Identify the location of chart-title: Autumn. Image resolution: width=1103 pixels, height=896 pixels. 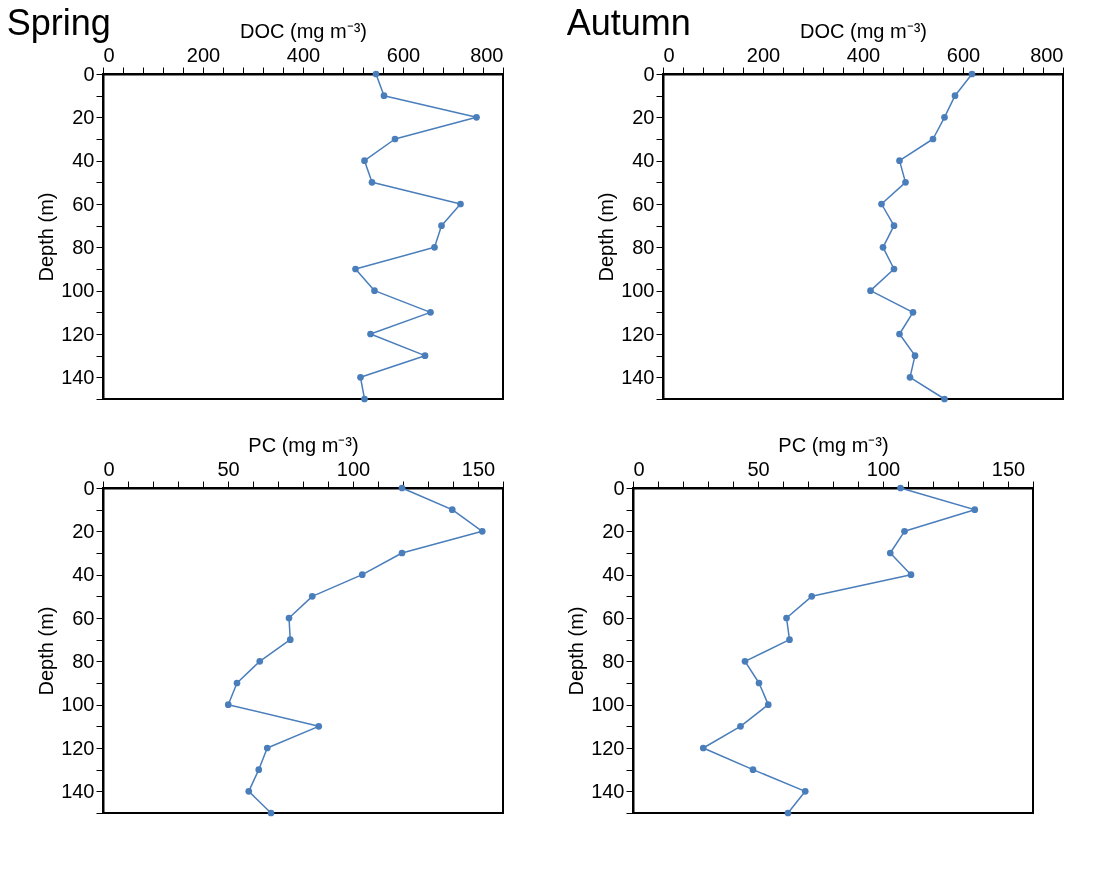
(628, 22).